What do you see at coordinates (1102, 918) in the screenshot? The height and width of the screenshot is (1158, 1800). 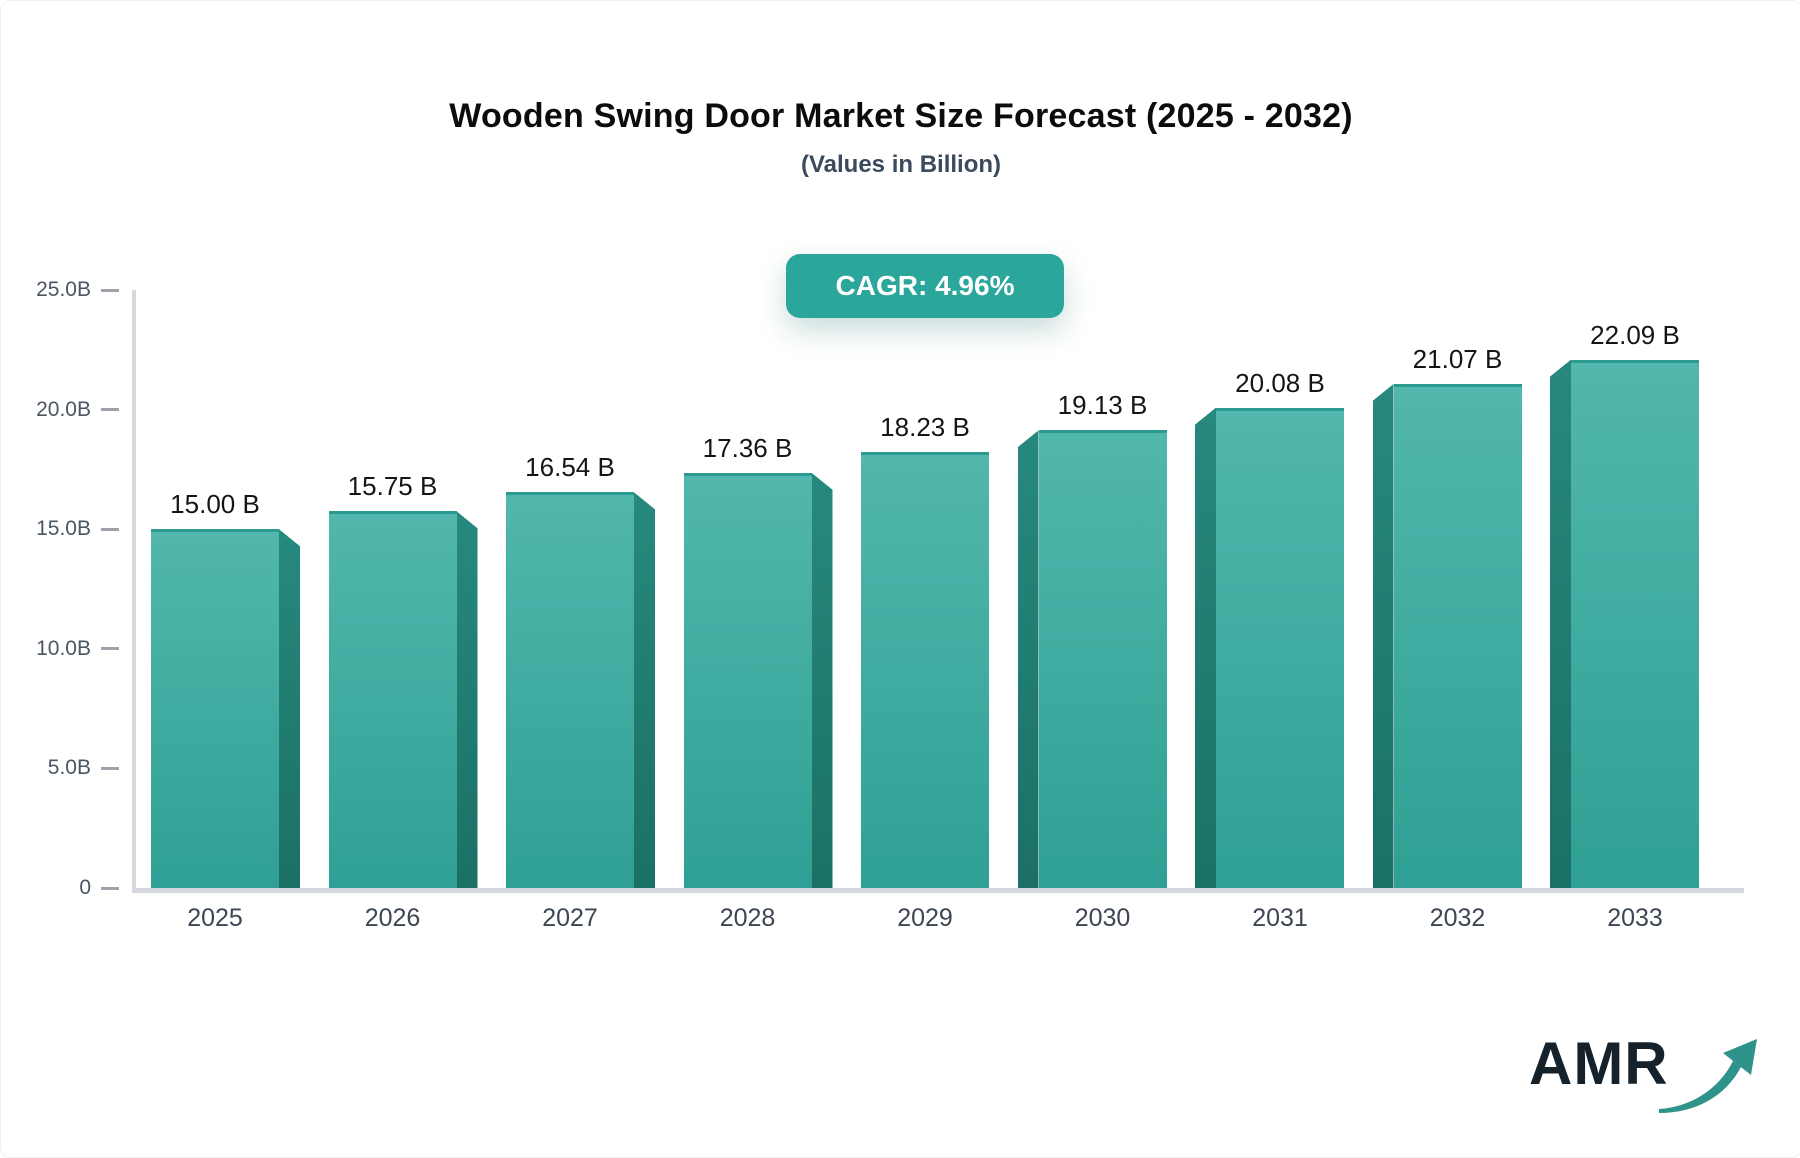 I see `x-axis-tick-label: 2030` at bounding box center [1102, 918].